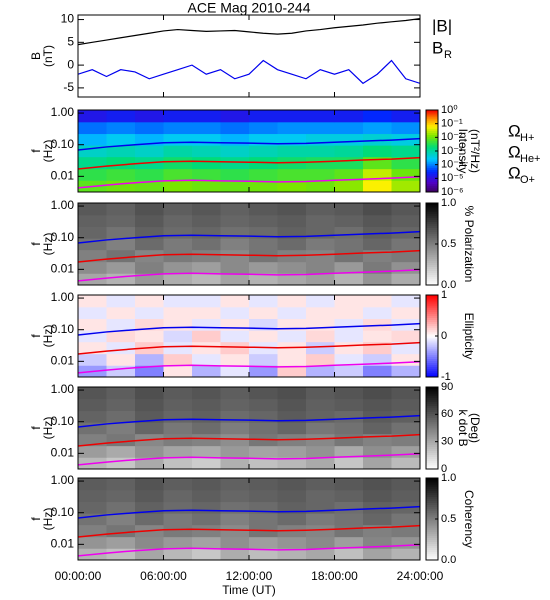  I want to click on colorbar-tick-label: 10⁻⁵, so click(452, 178).